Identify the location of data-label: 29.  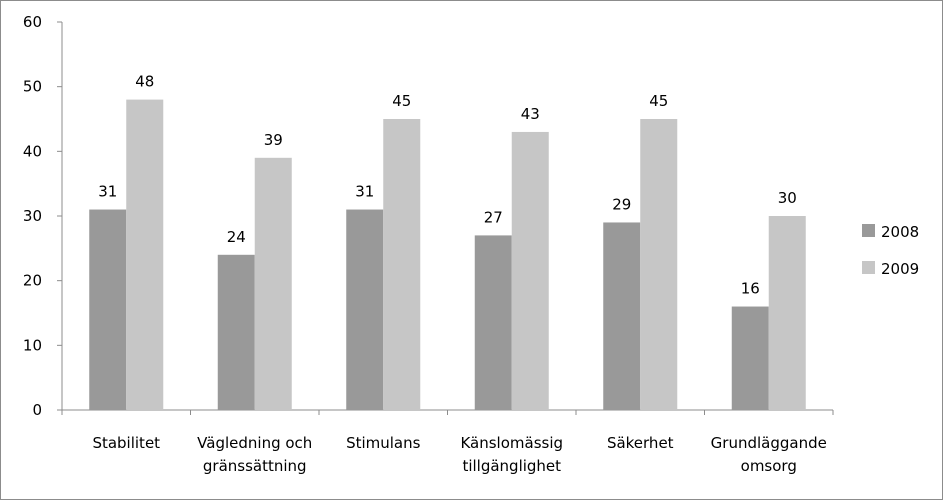
(621, 204).